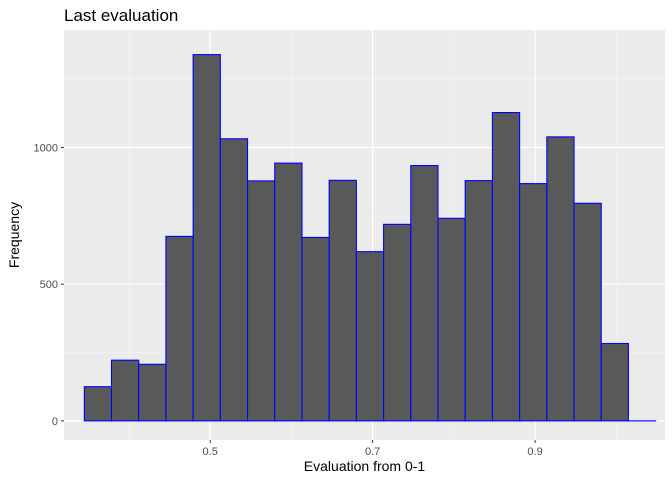  Describe the element at coordinates (372, 452) in the screenshot. I see `x-tick-label: 0.7` at that location.